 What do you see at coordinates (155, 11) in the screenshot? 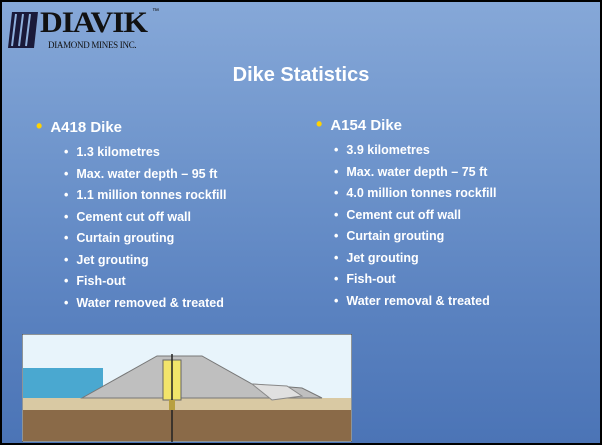
I see `logo-trademark: ™` at bounding box center [155, 11].